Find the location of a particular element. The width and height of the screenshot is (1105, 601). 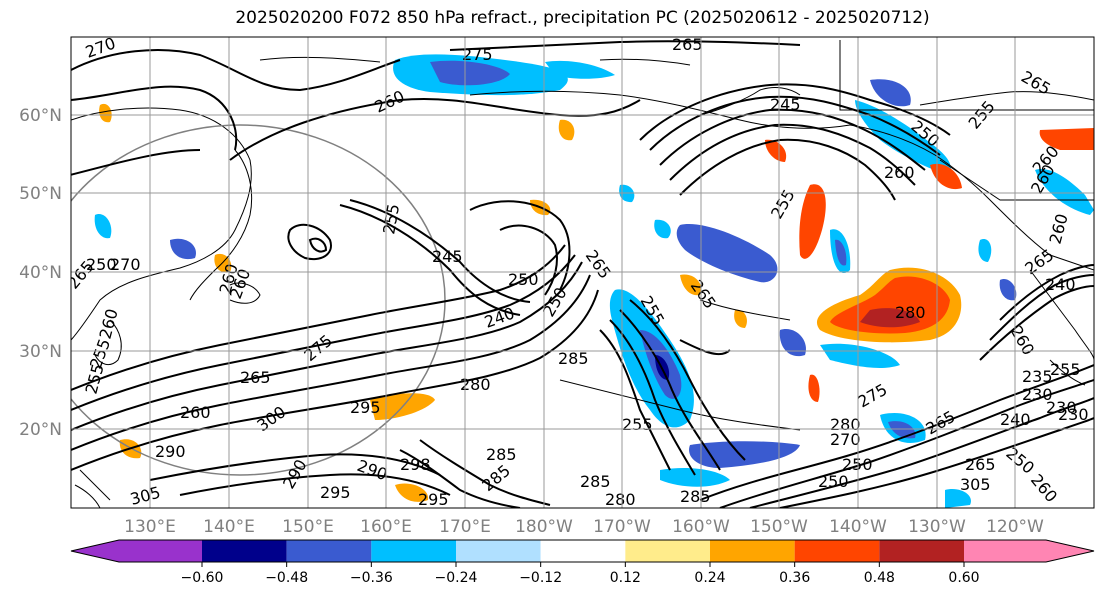

colorbar-tick-label: −0.12 is located at coordinates (540, 578).